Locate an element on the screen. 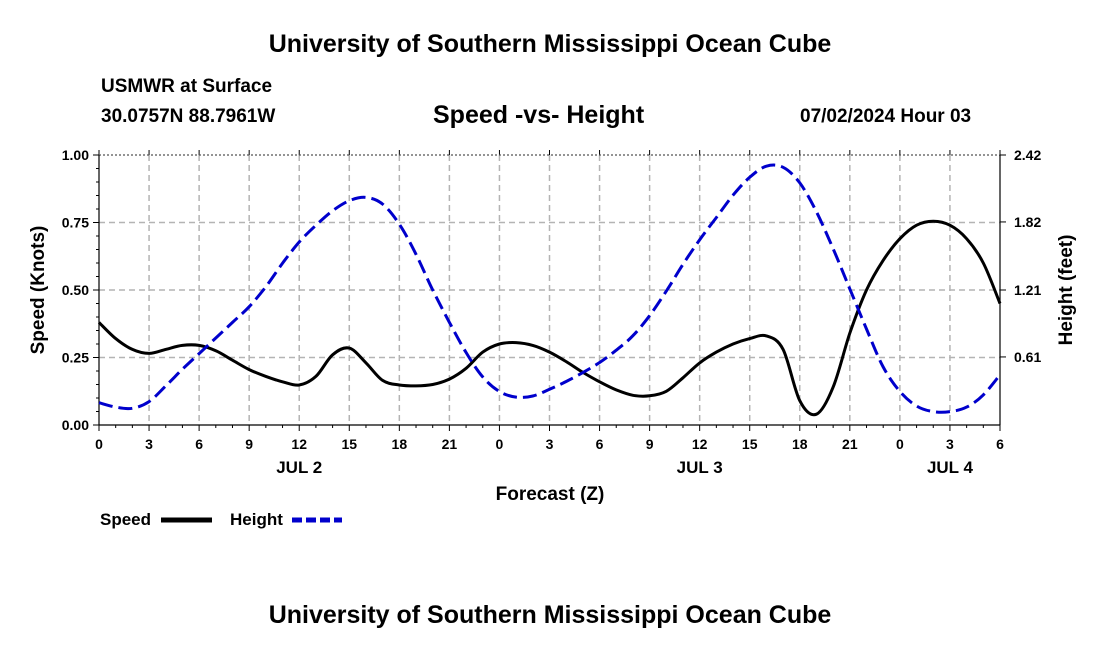 Image resolution: width=1100 pixels, height=650 pixels. chart-title: Speed -vs- Height is located at coordinates (539, 115).